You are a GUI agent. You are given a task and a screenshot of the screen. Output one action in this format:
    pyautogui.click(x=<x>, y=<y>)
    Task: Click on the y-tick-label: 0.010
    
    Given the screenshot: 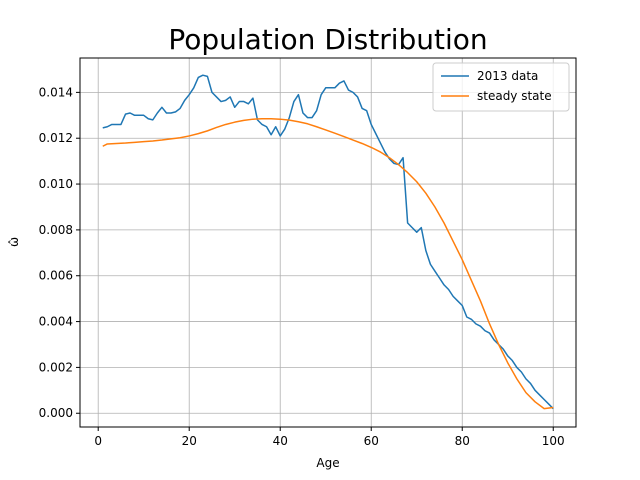 What is the action you would take?
    pyautogui.click(x=56, y=184)
    